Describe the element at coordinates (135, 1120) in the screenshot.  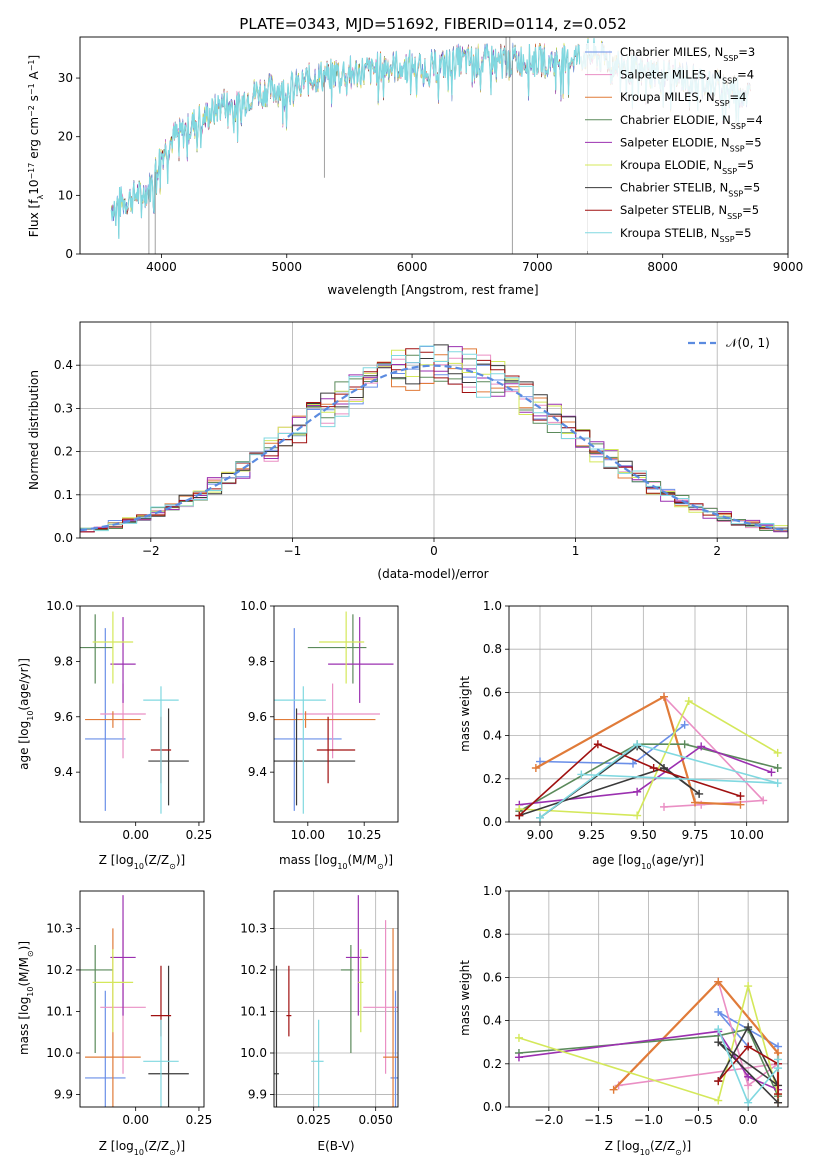
I see `x-tick-label: 0.00` at that location.